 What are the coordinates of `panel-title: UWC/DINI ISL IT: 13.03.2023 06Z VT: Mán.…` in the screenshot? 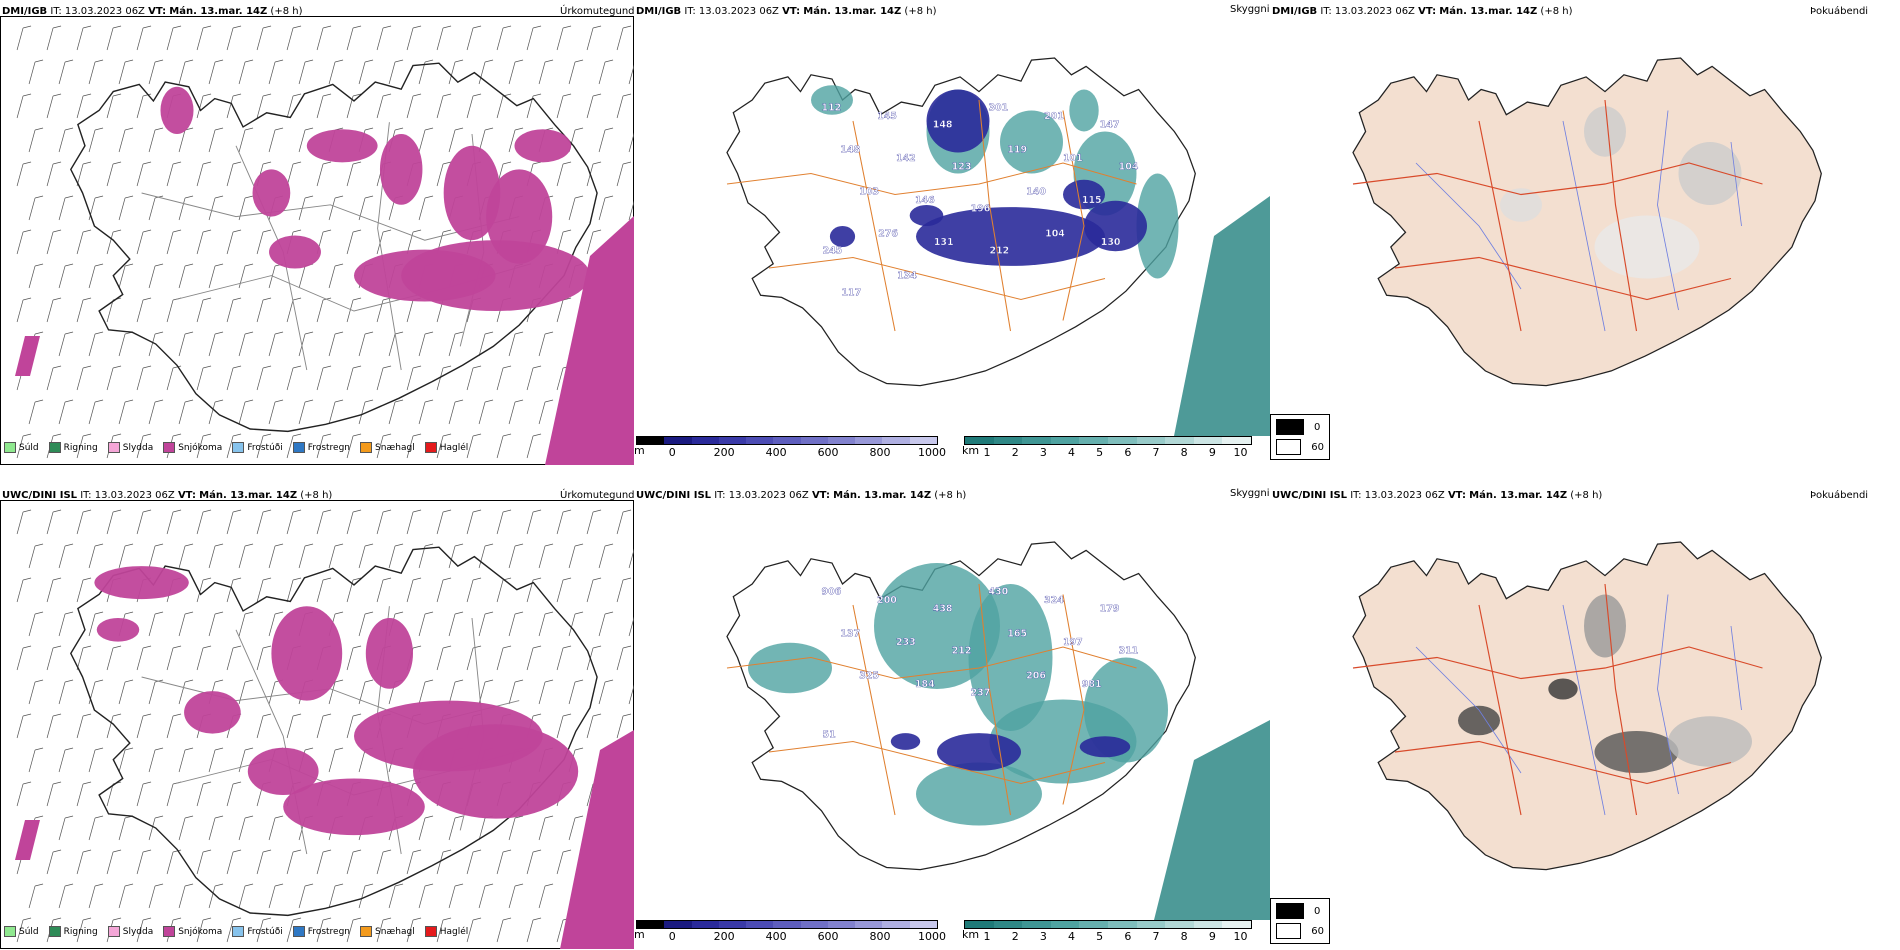 It's located at (167, 495).